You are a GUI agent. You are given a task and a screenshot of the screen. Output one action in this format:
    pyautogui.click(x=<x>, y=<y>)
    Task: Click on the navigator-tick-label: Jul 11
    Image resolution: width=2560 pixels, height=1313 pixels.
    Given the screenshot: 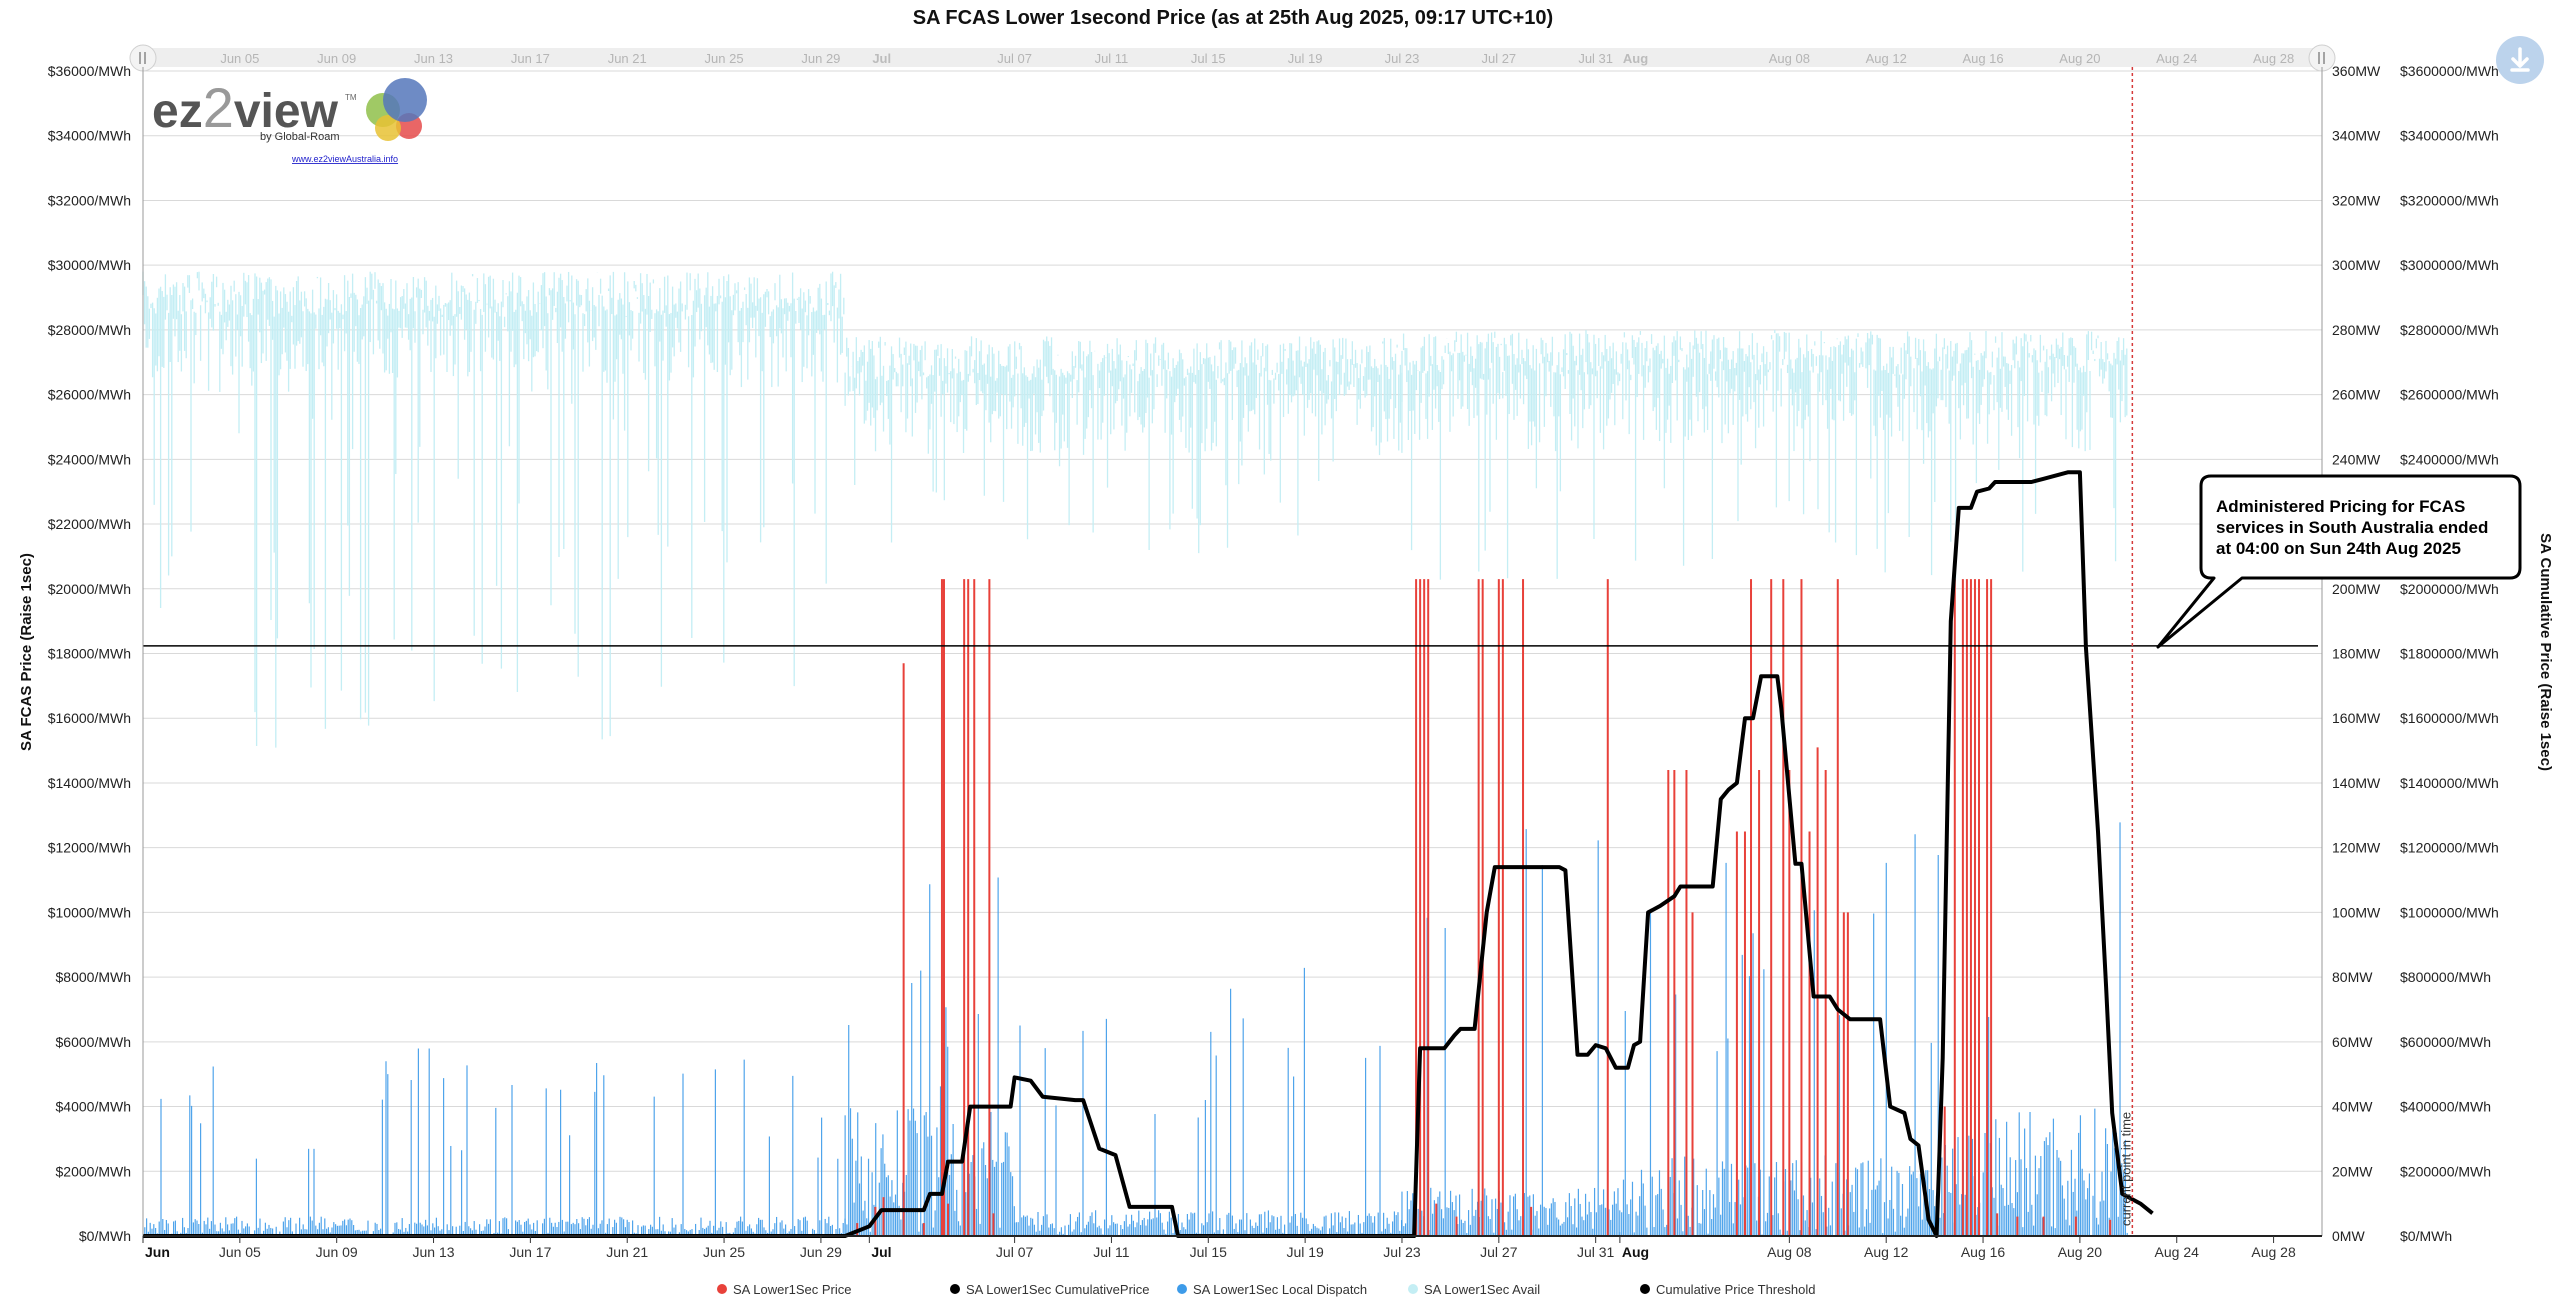 What is the action you would take?
    pyautogui.click(x=1112, y=58)
    